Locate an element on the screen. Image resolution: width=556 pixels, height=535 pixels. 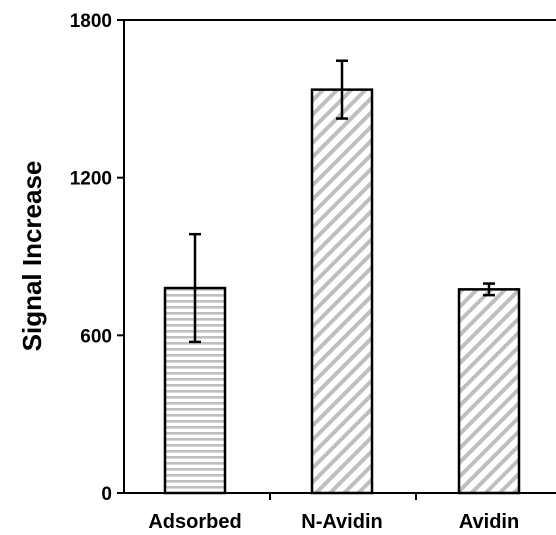
y-axis-title: Signal Increase is located at coordinates (32, 256).